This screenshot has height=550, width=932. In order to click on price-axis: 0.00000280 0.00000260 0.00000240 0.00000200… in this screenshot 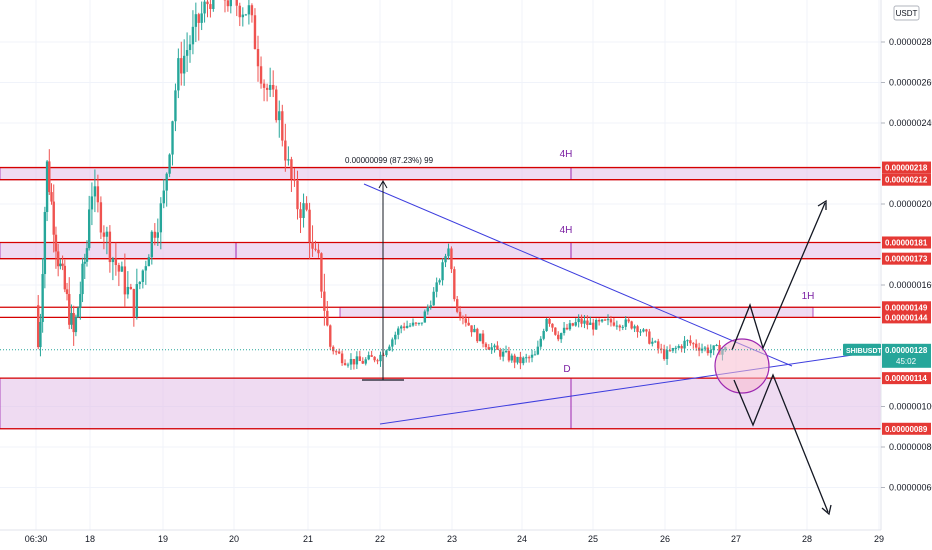, I will do `click(887, 265)`.